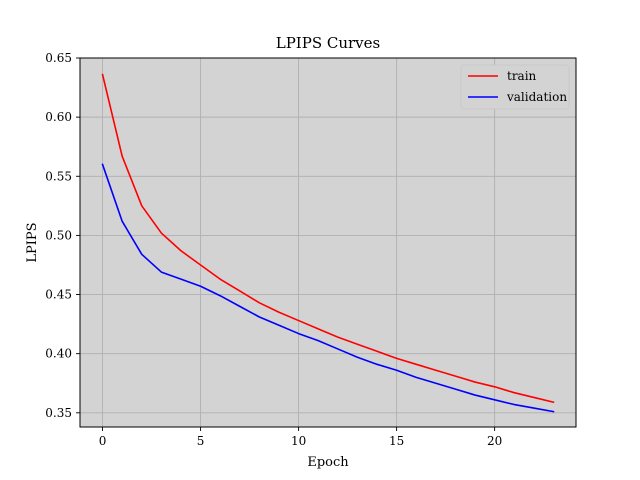 Image resolution: width=640 pixels, height=480 pixels. I want to click on y-tick-label: 0.55, so click(58, 176).